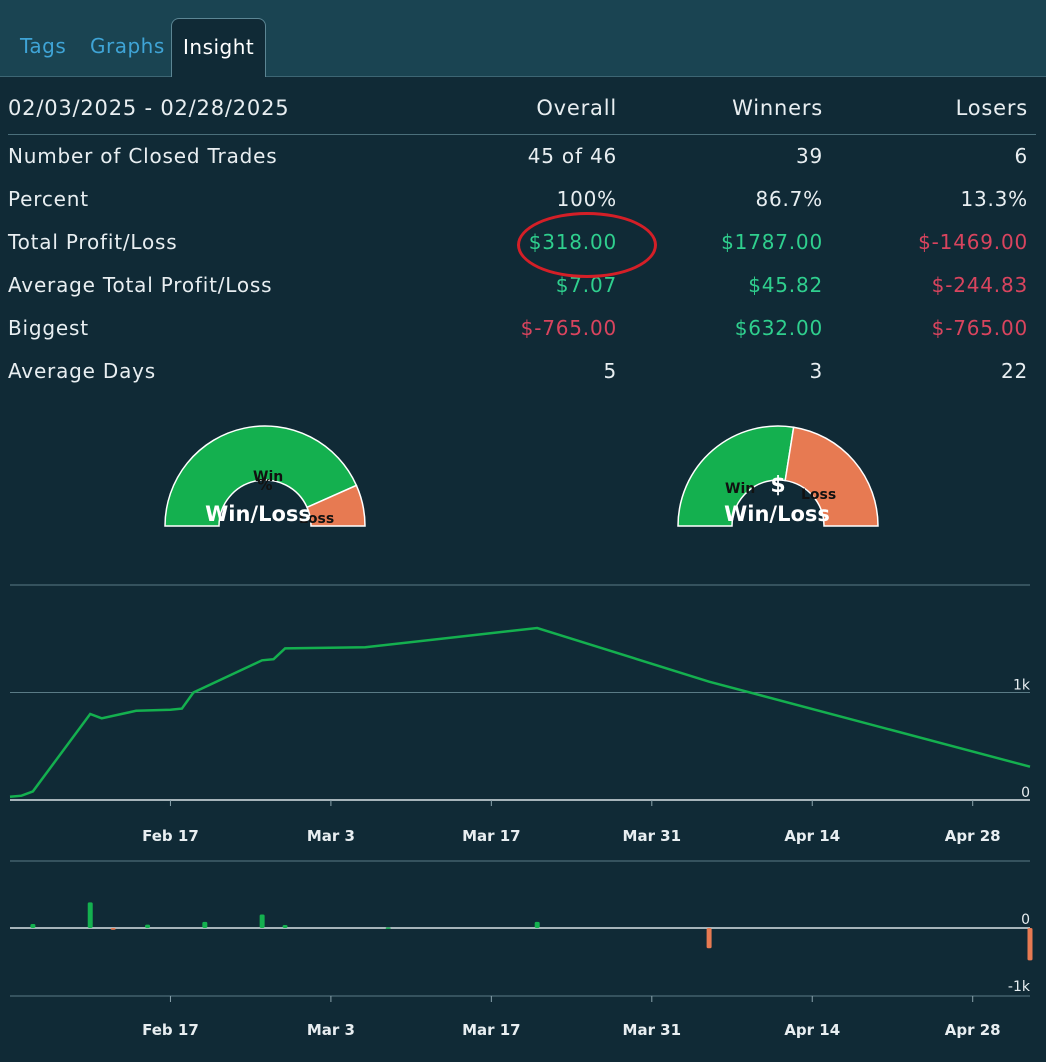 The height and width of the screenshot is (1062, 1046). What do you see at coordinates (1022, 740) in the screenshot?
I see `y-axis-ticks: 0 1k` at bounding box center [1022, 740].